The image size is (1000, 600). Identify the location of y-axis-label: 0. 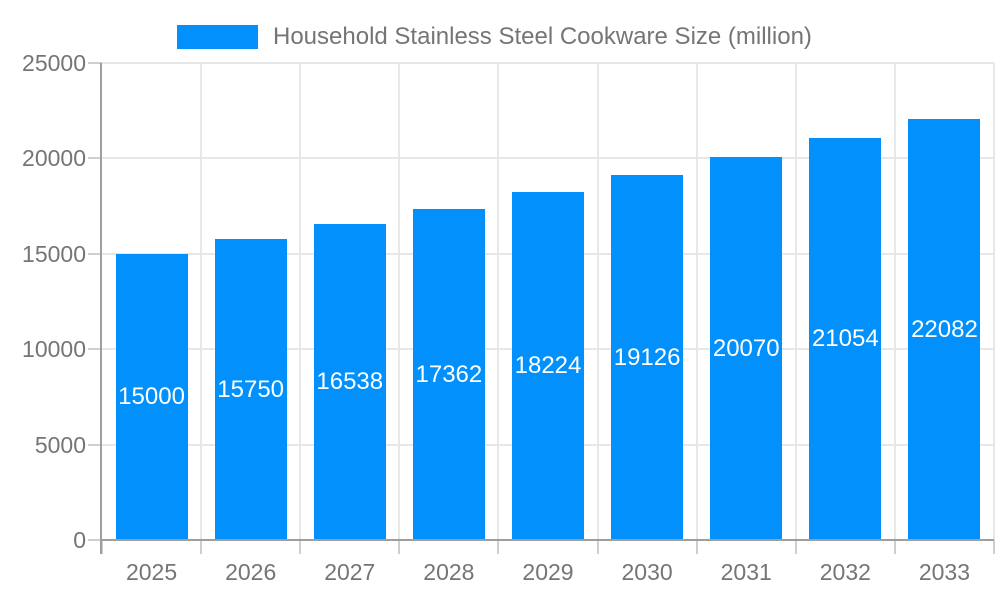
(79, 540).